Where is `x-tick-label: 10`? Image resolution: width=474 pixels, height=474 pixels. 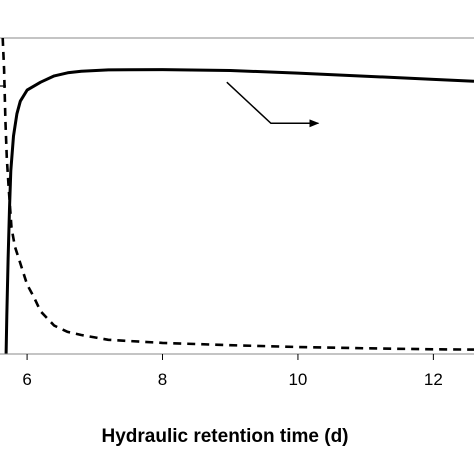
x-tick-label: 10 is located at coordinates (297, 379).